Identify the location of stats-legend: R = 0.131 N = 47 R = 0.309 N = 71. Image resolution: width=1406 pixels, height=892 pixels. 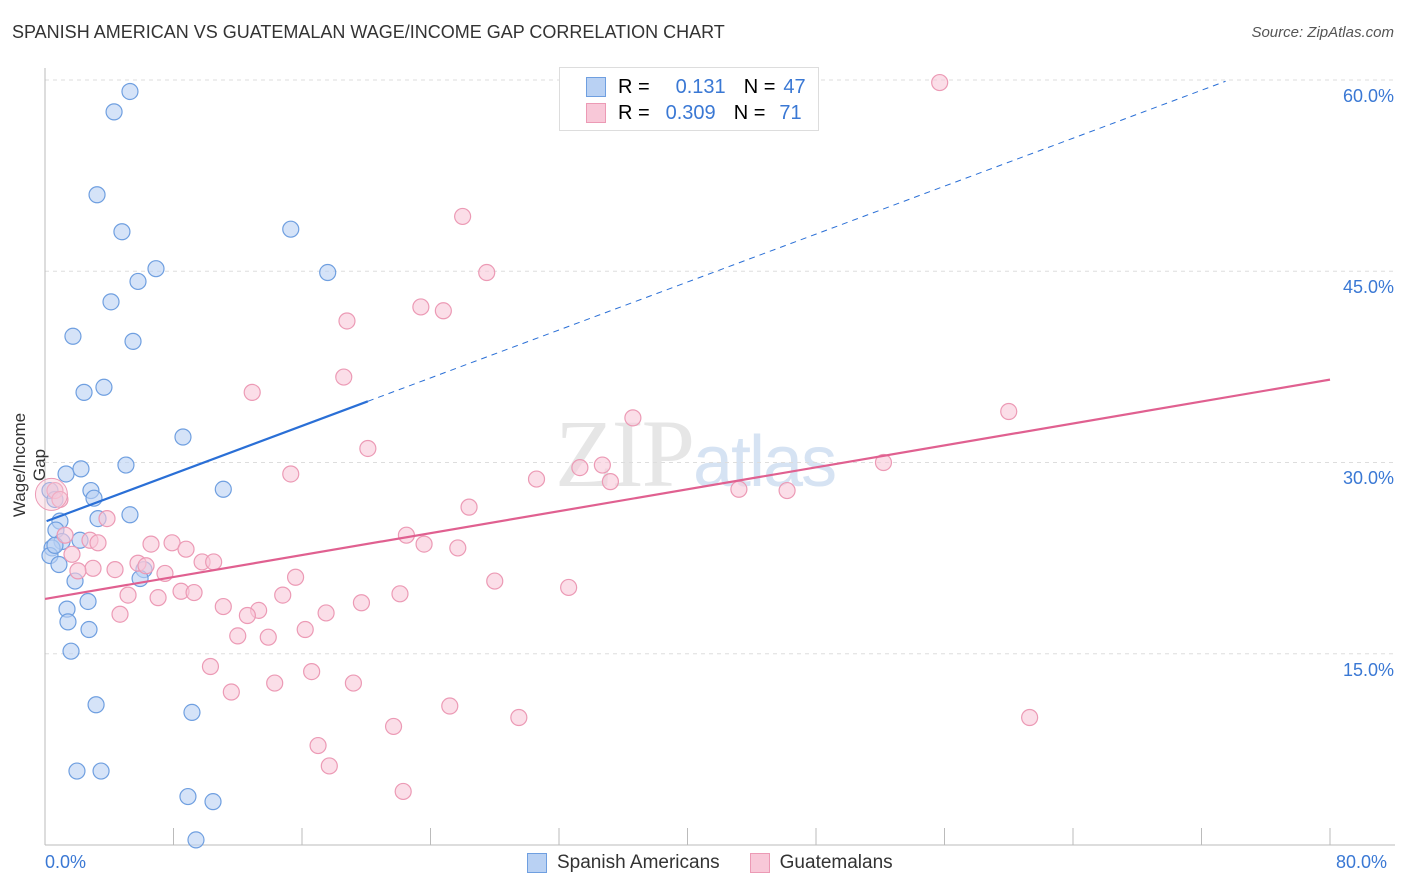
(689, 99).